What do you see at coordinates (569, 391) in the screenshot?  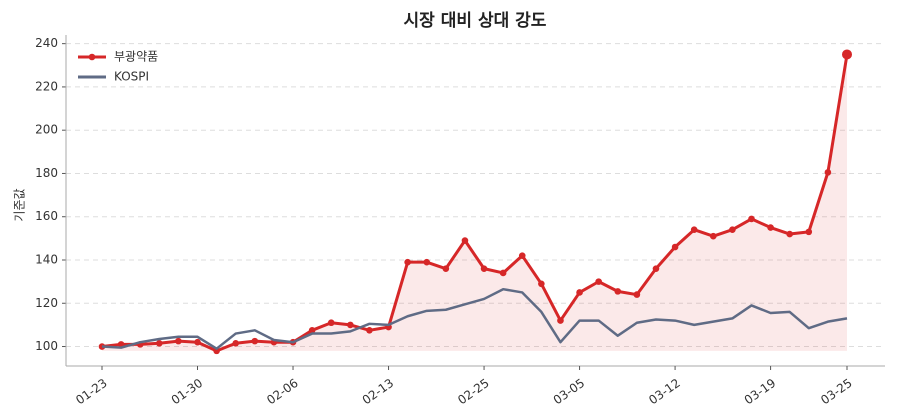 I see `x-tick-label: 03-05` at bounding box center [569, 391].